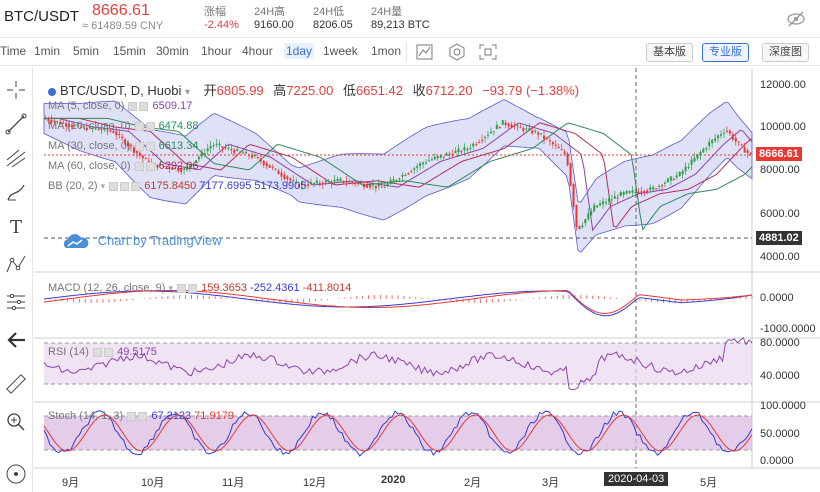 This screenshot has height=492, width=820. I want to click on price-axis-label: 8000.00, so click(780, 170).